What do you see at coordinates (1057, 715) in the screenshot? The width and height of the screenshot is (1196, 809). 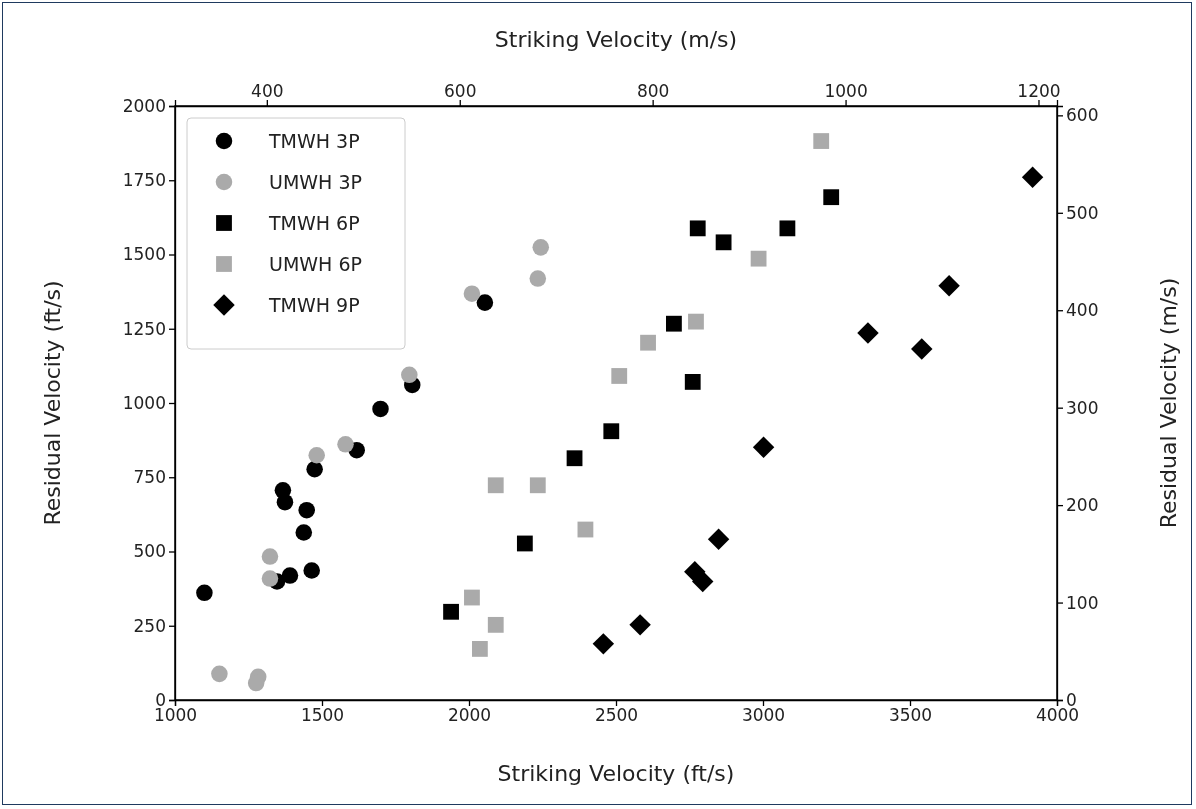 I see `x-tick-label: 4000` at bounding box center [1057, 715].